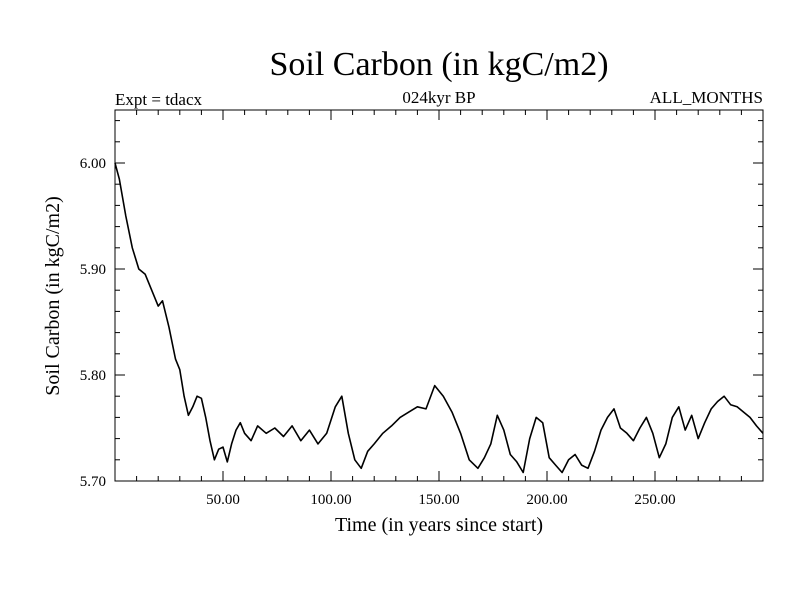  What do you see at coordinates (438, 97) in the screenshot?
I see `period-label: 024kyr BP` at bounding box center [438, 97].